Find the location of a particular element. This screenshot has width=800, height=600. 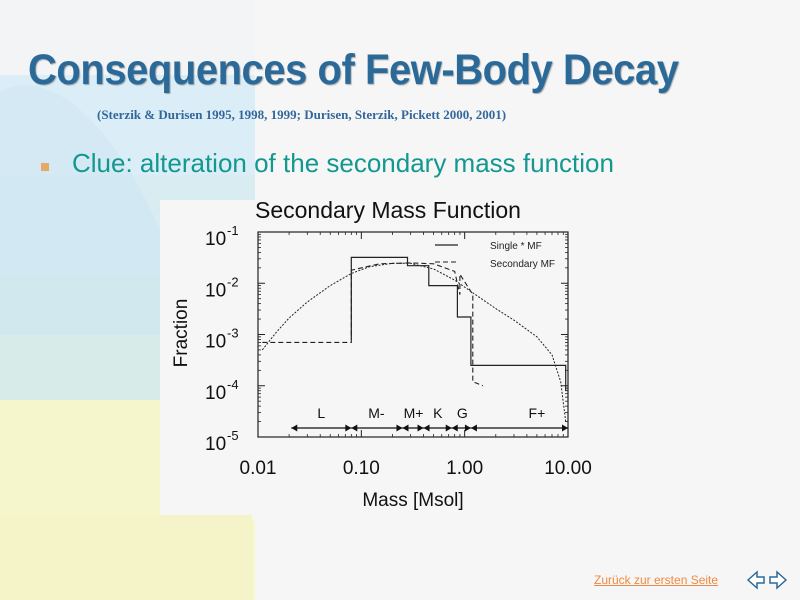

background-band is located at coordinates (127, 37).